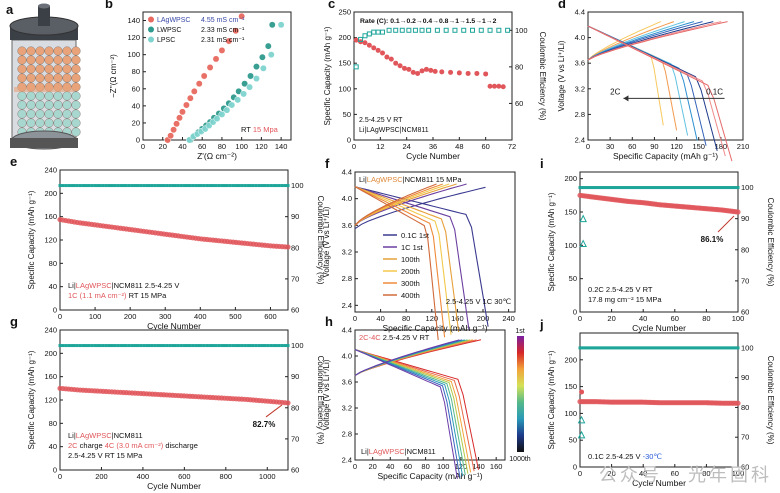 This screenshot has height=493, width=780. I want to click on ytick-label-d-3: 3.6, so click(580, 63).